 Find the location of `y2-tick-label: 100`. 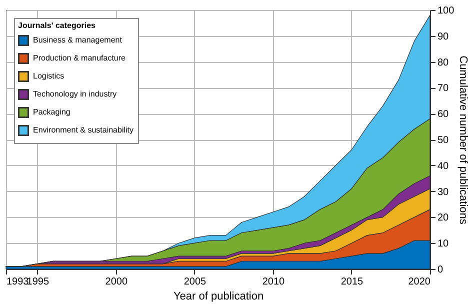

y2-tick-label: 100 is located at coordinates (446, 11).